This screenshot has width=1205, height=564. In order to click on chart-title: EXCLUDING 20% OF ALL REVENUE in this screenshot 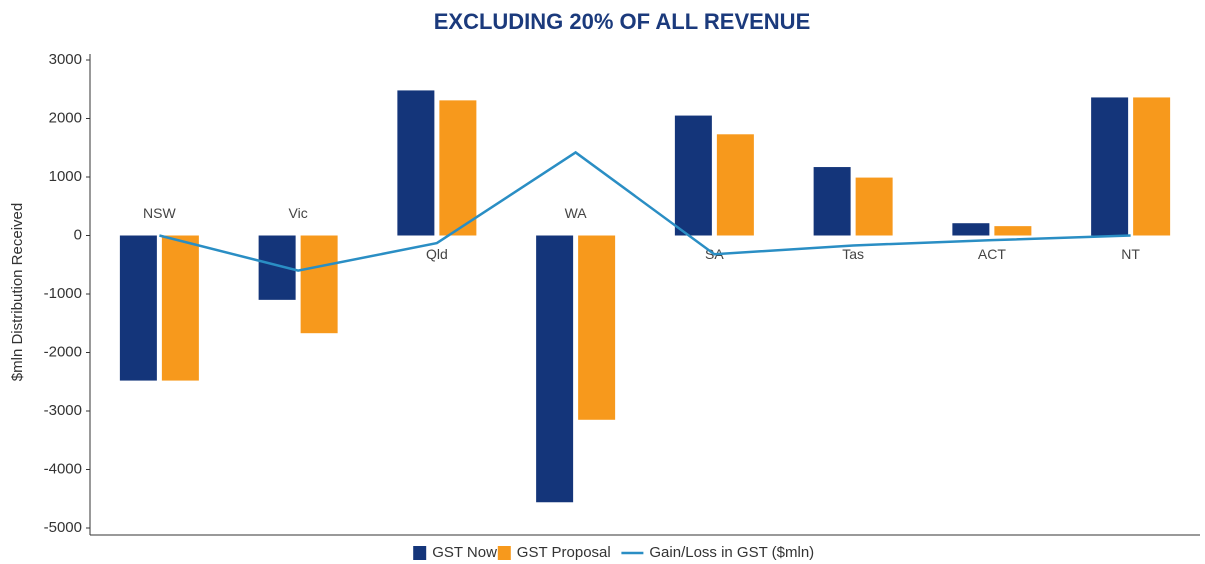, I will do `click(622, 21)`.